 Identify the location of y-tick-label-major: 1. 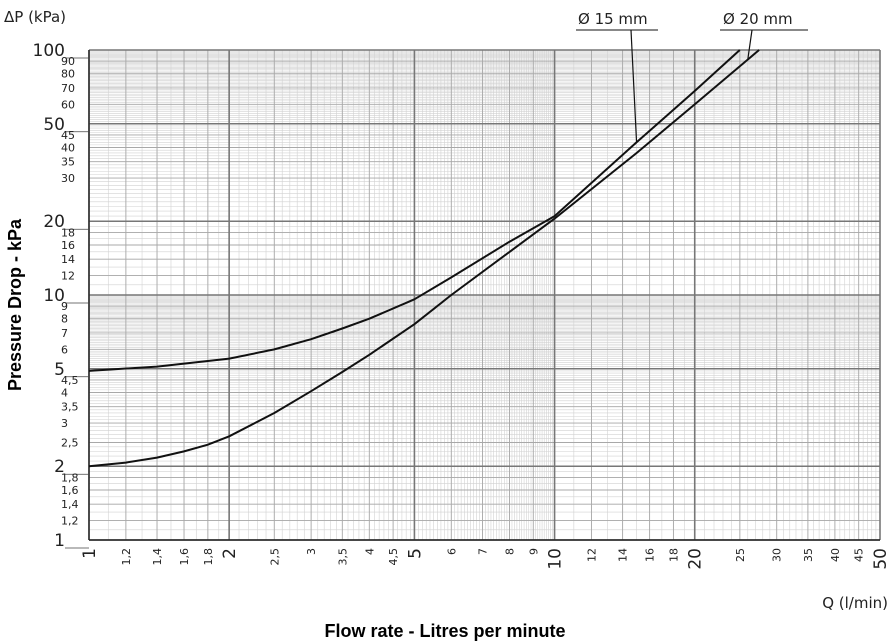
(59, 541).